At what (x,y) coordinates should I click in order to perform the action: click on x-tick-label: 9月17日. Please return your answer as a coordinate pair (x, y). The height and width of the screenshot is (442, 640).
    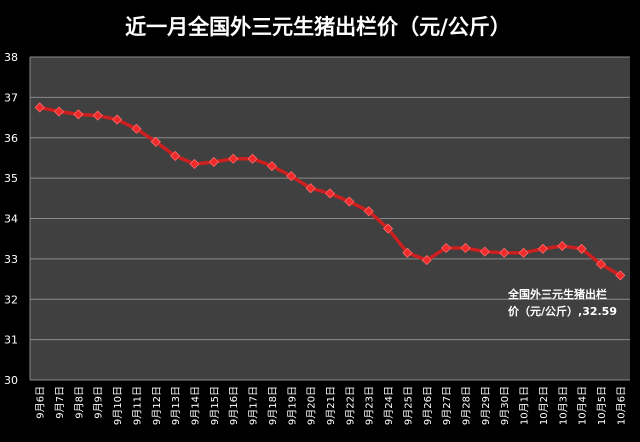
    Looking at the image, I should click on (254, 405).